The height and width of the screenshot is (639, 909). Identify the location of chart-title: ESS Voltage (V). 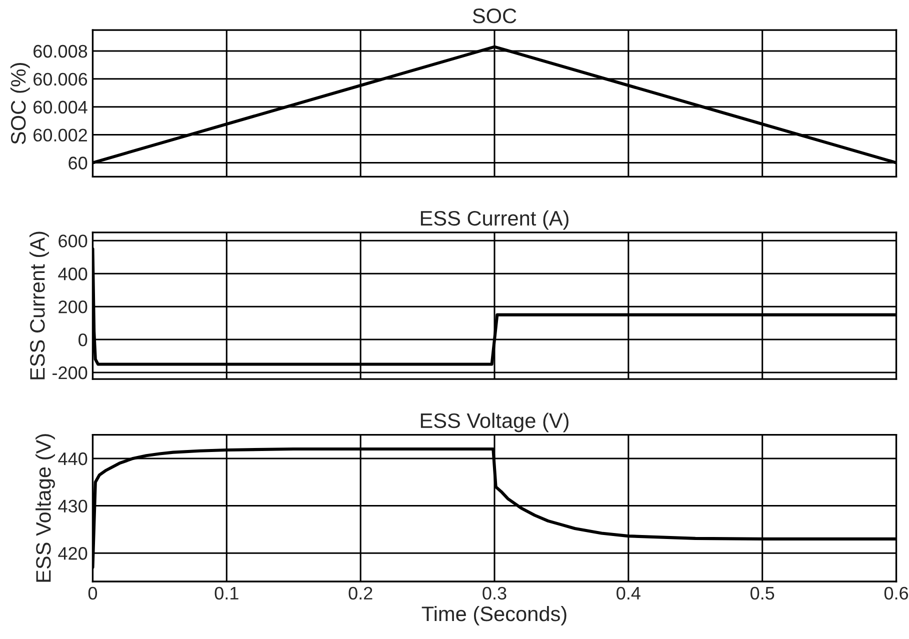
(494, 422).